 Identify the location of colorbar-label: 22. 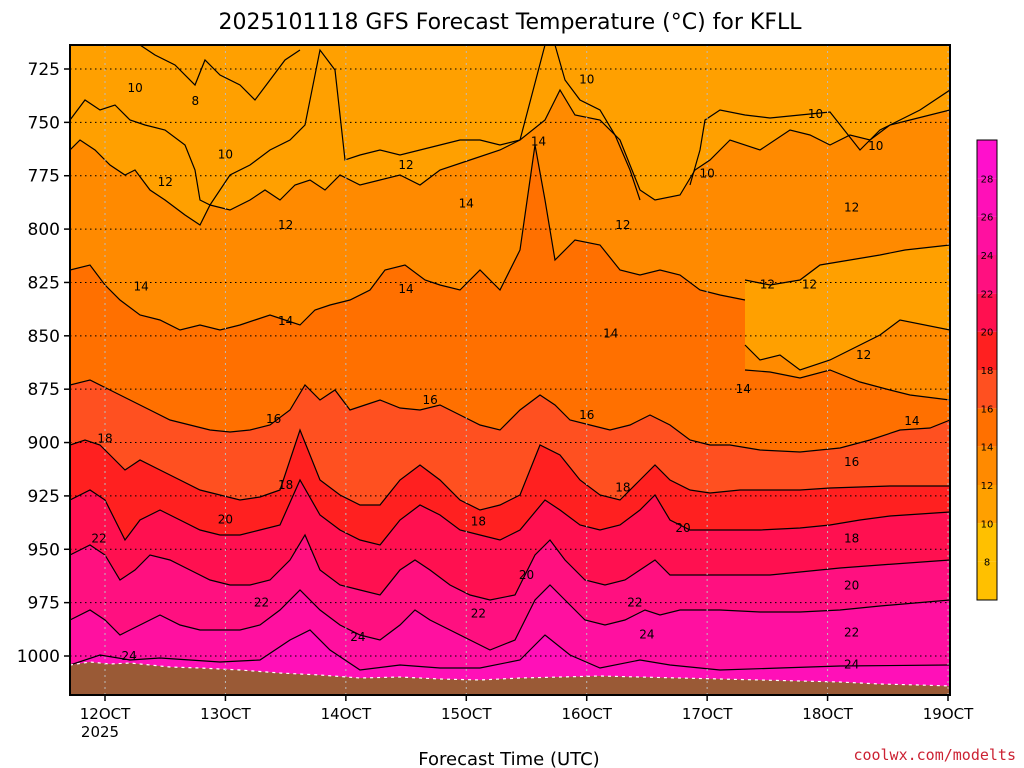
(987, 294).